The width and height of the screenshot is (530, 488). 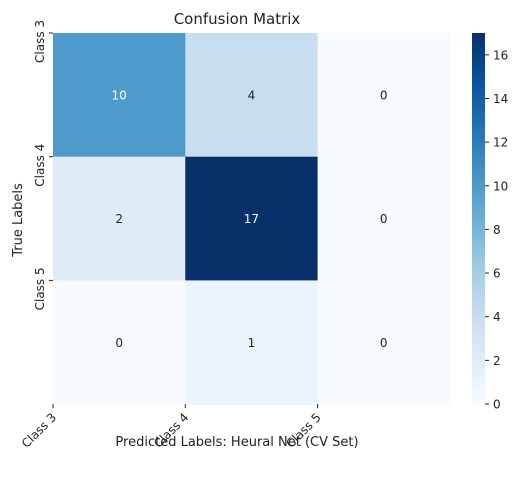 I want to click on colorbar-ticks: 0 2 4 6 8 10 12 14 16, so click(x=496, y=230).